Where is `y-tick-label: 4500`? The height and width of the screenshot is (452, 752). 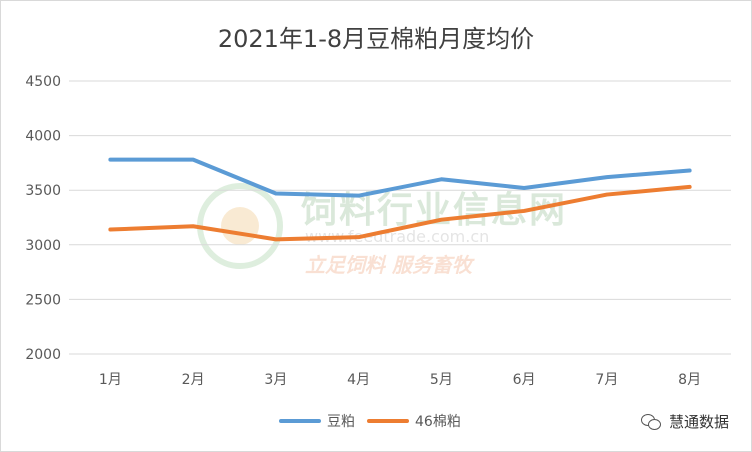 y-tick-label: 4500 is located at coordinates (43, 82).